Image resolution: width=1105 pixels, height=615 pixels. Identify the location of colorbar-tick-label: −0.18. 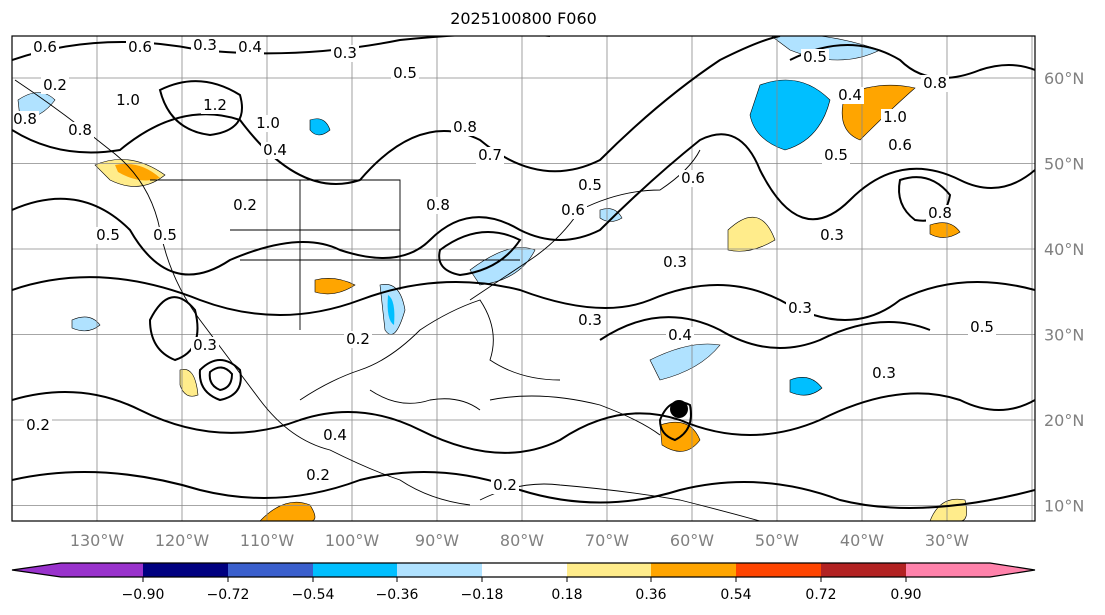
(482, 595).